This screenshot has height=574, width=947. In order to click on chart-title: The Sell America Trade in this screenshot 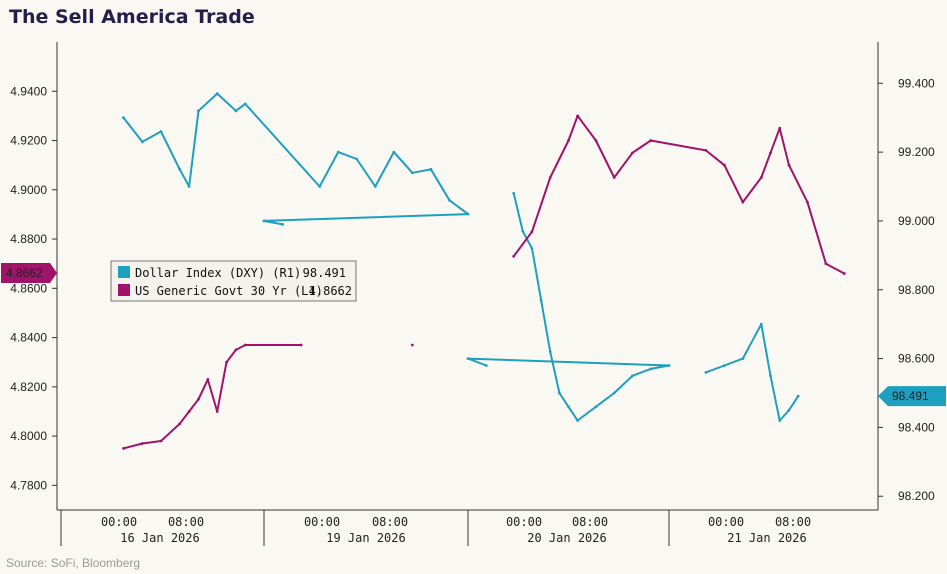, I will do `click(132, 17)`.